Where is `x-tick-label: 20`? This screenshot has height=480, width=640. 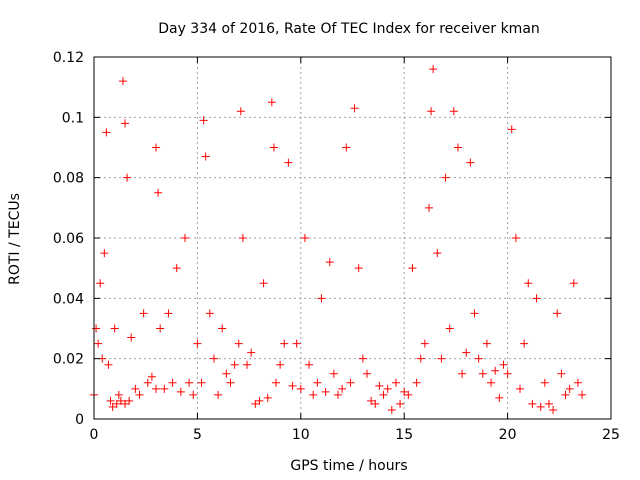 x-tick-label: 20 is located at coordinates (508, 435).